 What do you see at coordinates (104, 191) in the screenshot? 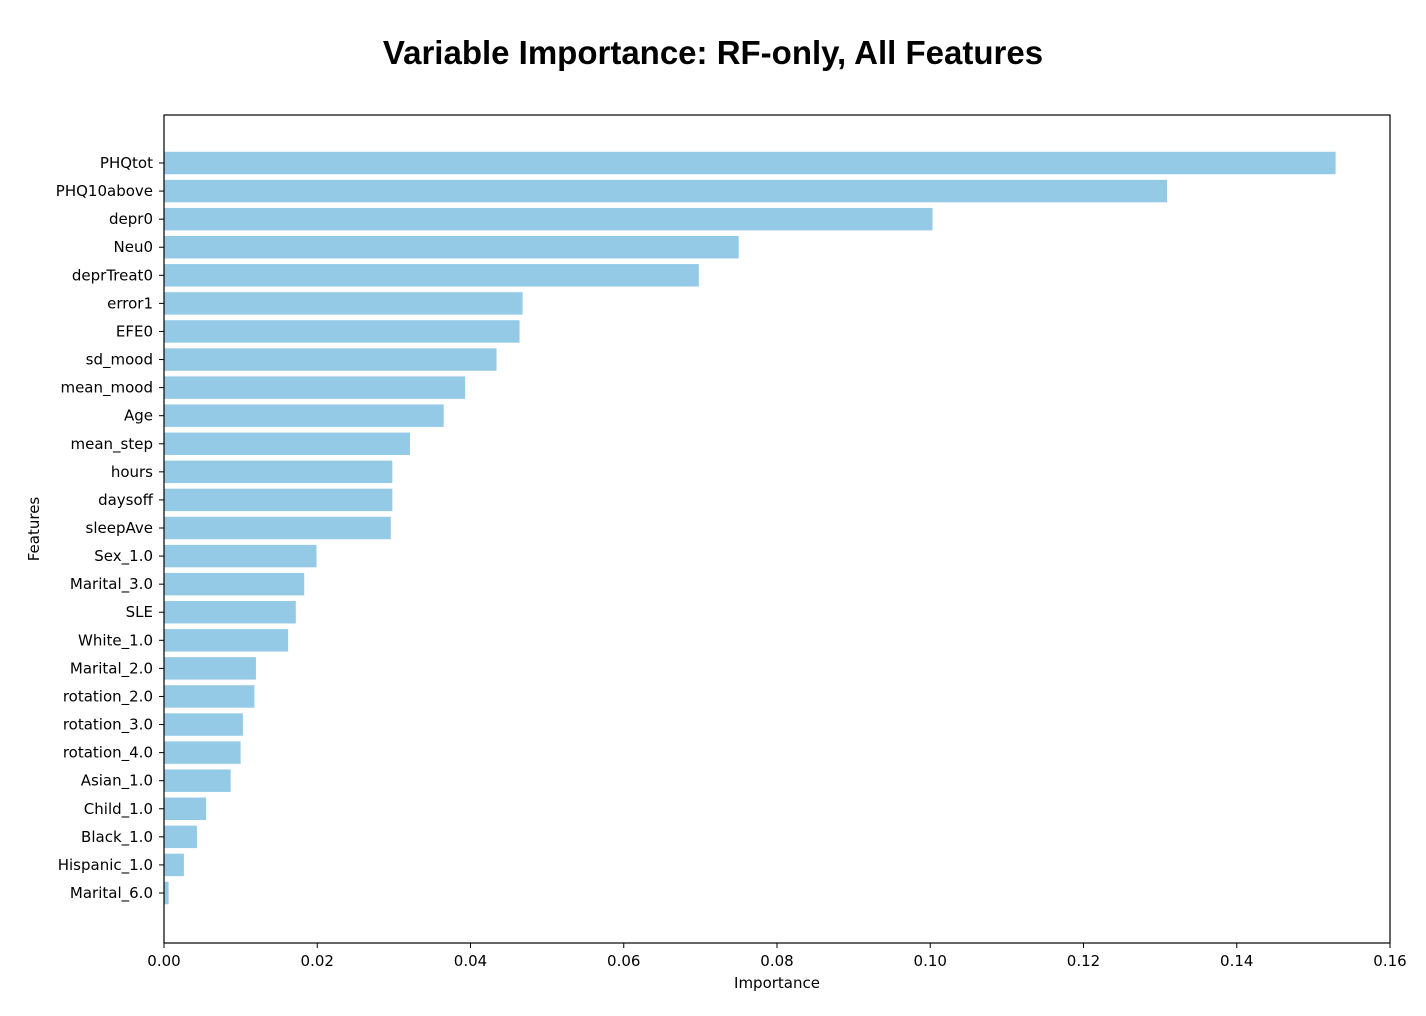
I see `y-tick-label: PHQ10above` at bounding box center [104, 191].